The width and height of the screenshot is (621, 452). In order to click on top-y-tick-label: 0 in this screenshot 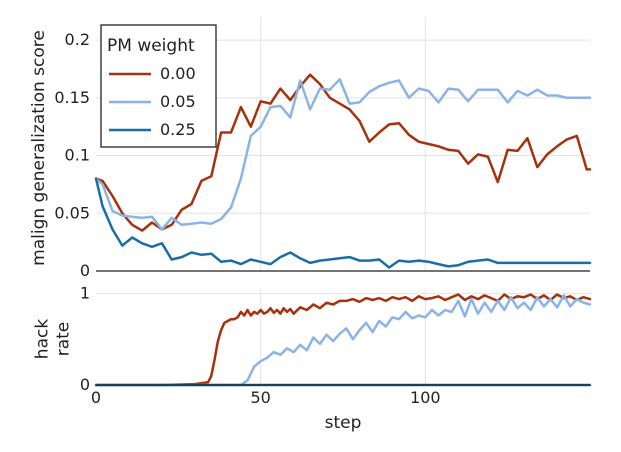, I will do `click(85, 270)`.